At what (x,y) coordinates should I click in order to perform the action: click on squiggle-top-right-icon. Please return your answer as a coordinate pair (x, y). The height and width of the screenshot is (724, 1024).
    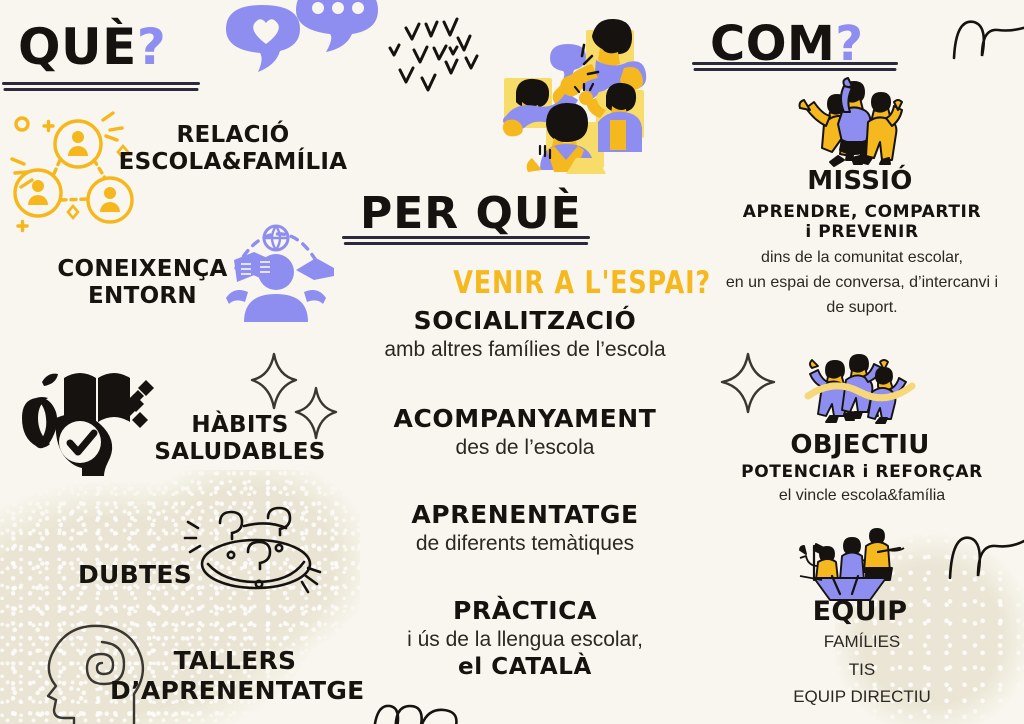
    Looking at the image, I should click on (988, 40).